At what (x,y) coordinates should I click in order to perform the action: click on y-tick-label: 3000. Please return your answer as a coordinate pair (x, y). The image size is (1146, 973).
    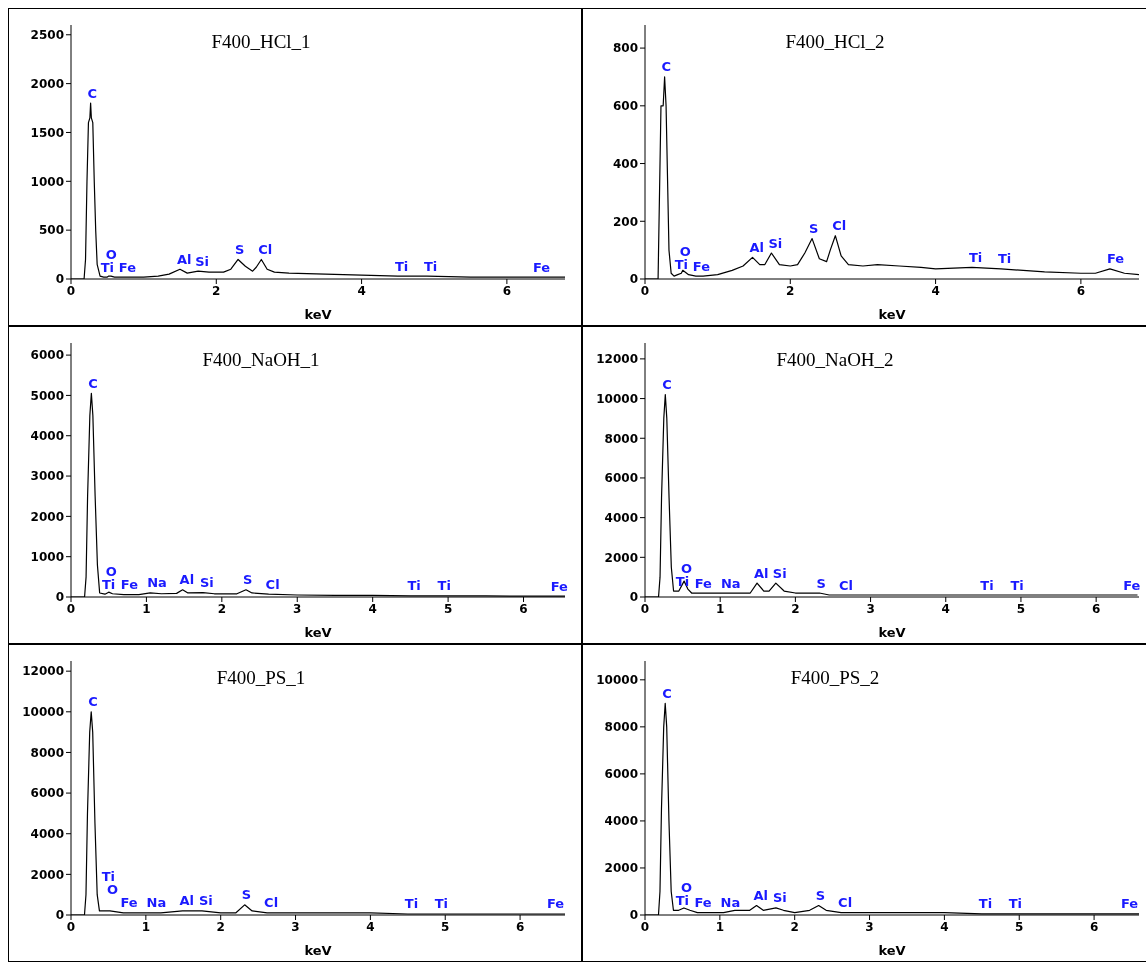
    Looking at the image, I should click on (47, 476).